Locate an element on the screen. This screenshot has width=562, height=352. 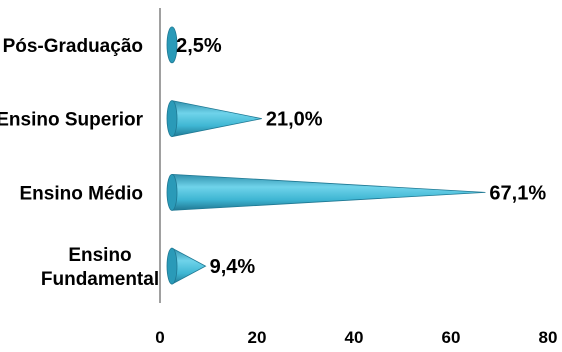
x-tick-label: 40 is located at coordinates (354, 337).